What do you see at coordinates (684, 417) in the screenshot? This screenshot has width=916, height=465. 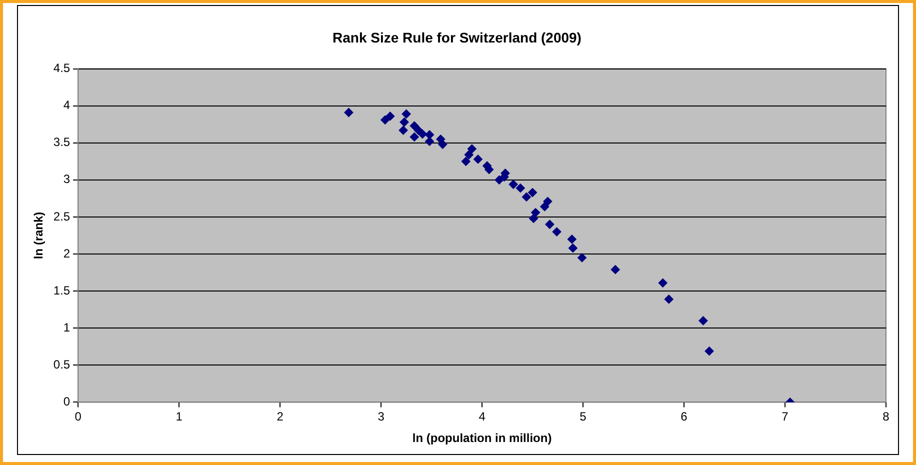 I see `x-tick-label: 6` at bounding box center [684, 417].